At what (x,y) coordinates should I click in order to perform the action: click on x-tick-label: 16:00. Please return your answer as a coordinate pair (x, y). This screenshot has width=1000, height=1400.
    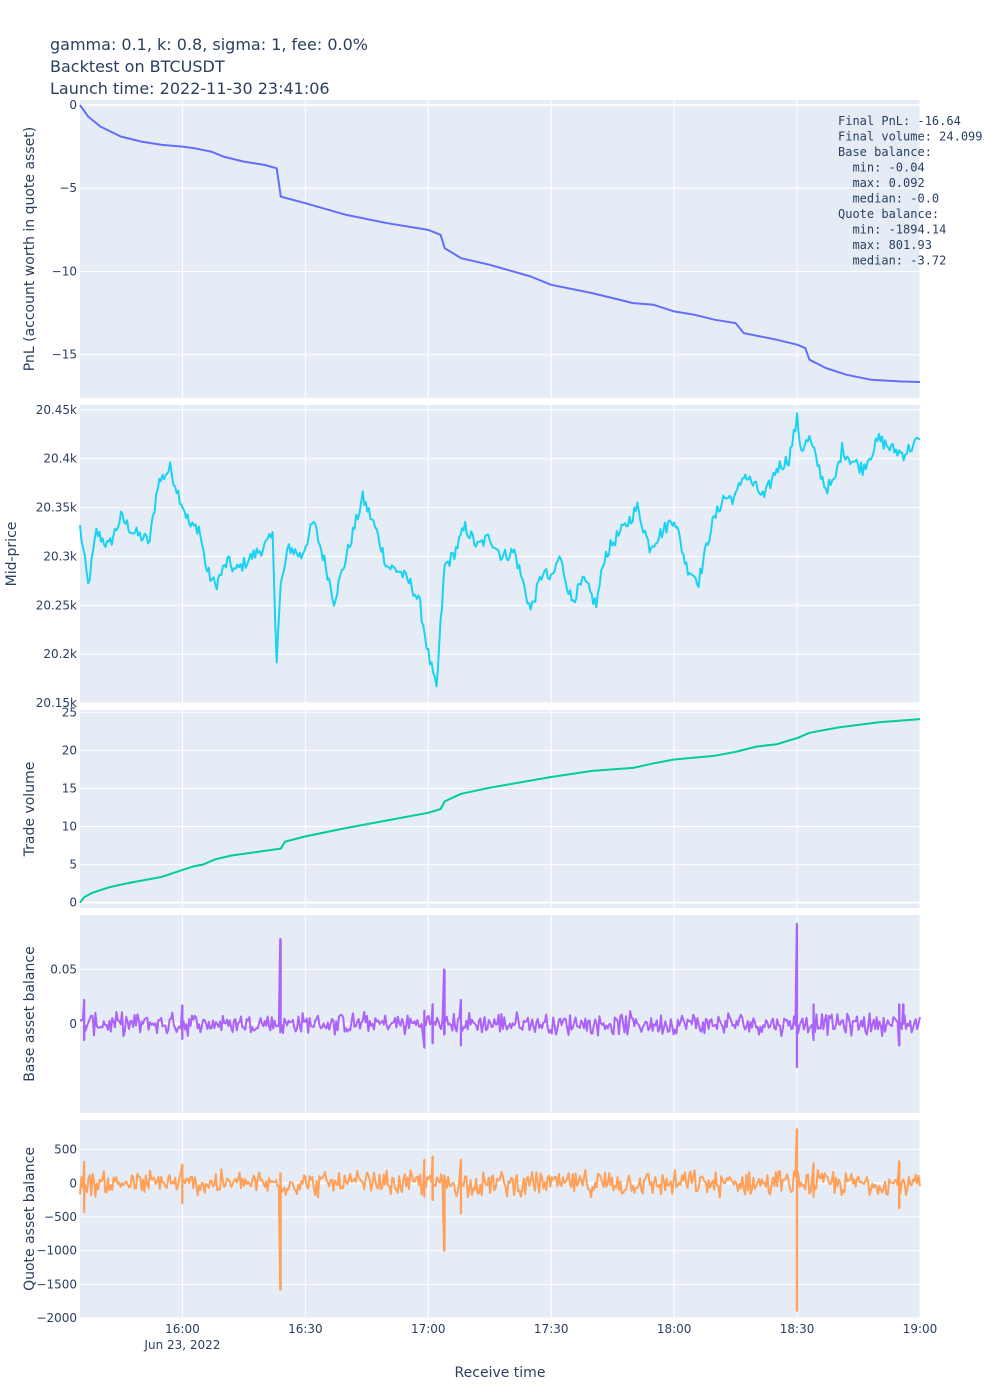
    Looking at the image, I should click on (182, 1329).